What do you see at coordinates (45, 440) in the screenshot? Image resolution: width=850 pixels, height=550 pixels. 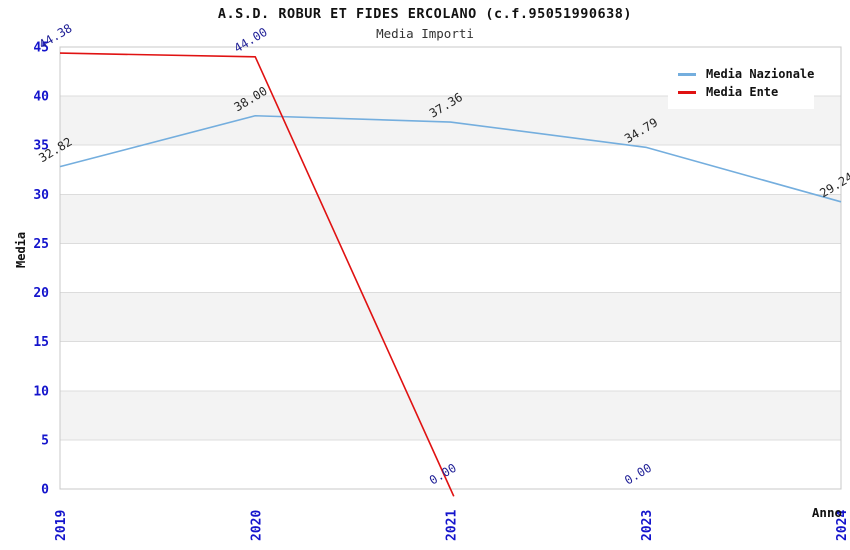 I see `y-tick-label: 5` at bounding box center [45, 440].